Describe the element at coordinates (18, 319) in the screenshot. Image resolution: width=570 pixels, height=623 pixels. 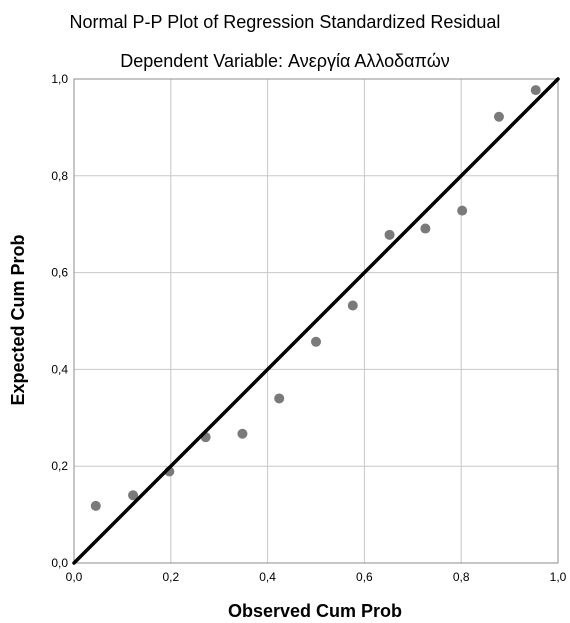
I see `y-axis-label: Expected Cum Prob` at that location.